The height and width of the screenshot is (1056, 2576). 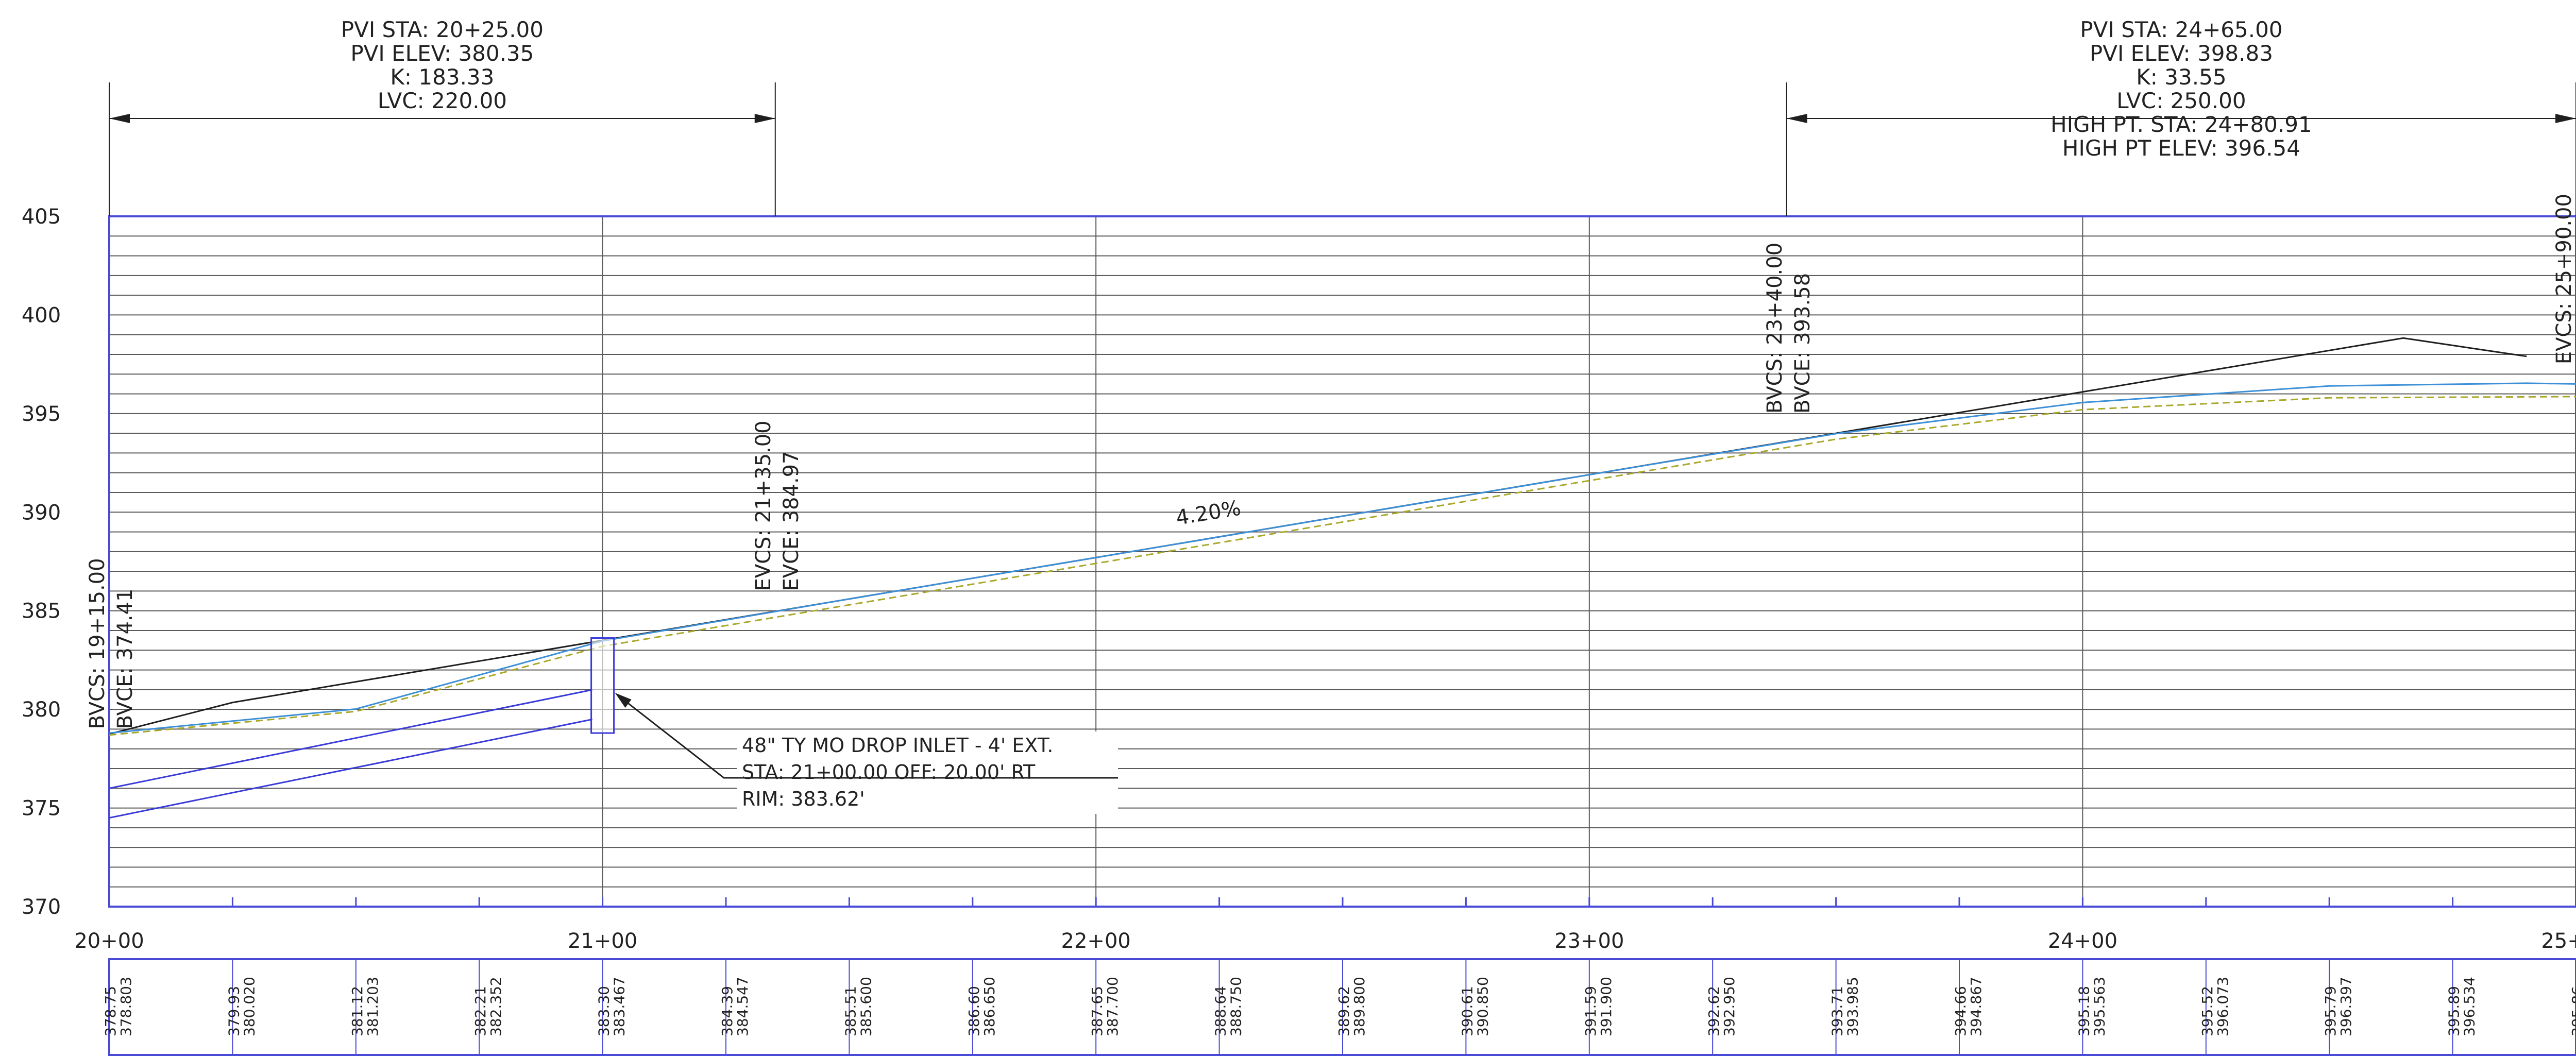 I want to click on design-elevation-value: 384.547, so click(x=742, y=1006).